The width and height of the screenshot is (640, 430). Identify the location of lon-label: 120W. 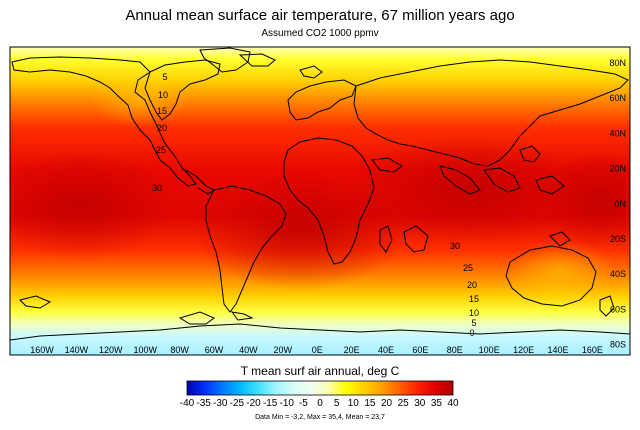
(111, 350).